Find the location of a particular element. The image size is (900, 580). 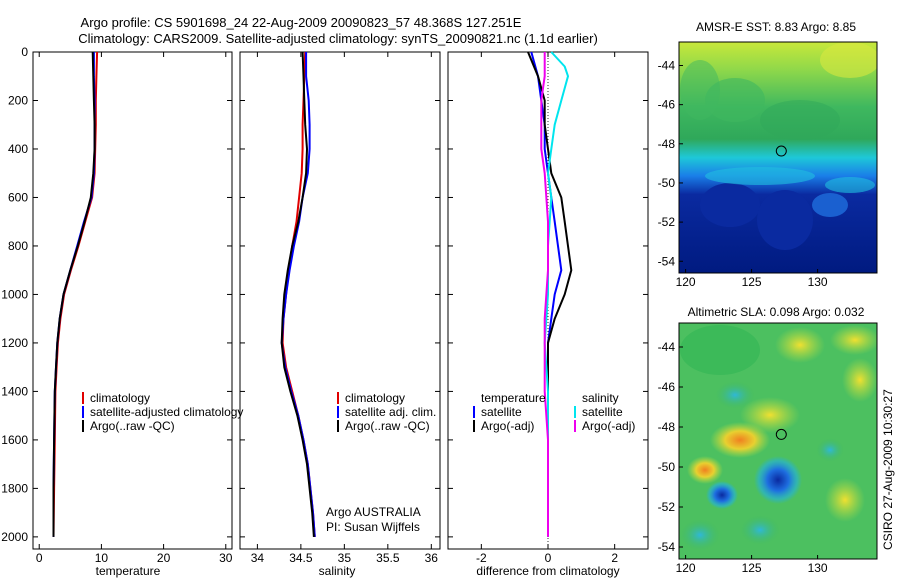

sst-map-title: AMSR-E SST: 8.83 Argo: 8.85 is located at coordinates (776, 27).